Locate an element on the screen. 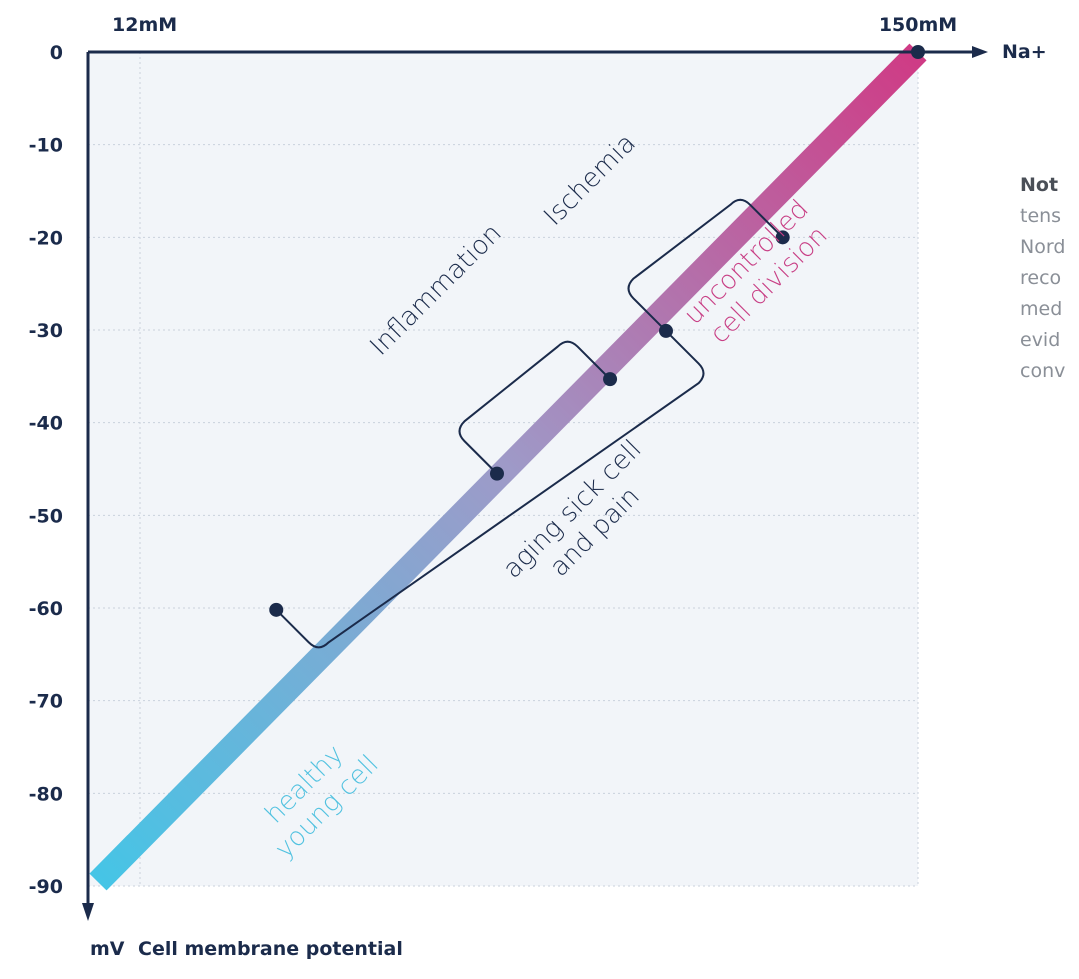 The width and height of the screenshot is (1079, 979). y-tick-label: -90 is located at coordinates (46, 887).